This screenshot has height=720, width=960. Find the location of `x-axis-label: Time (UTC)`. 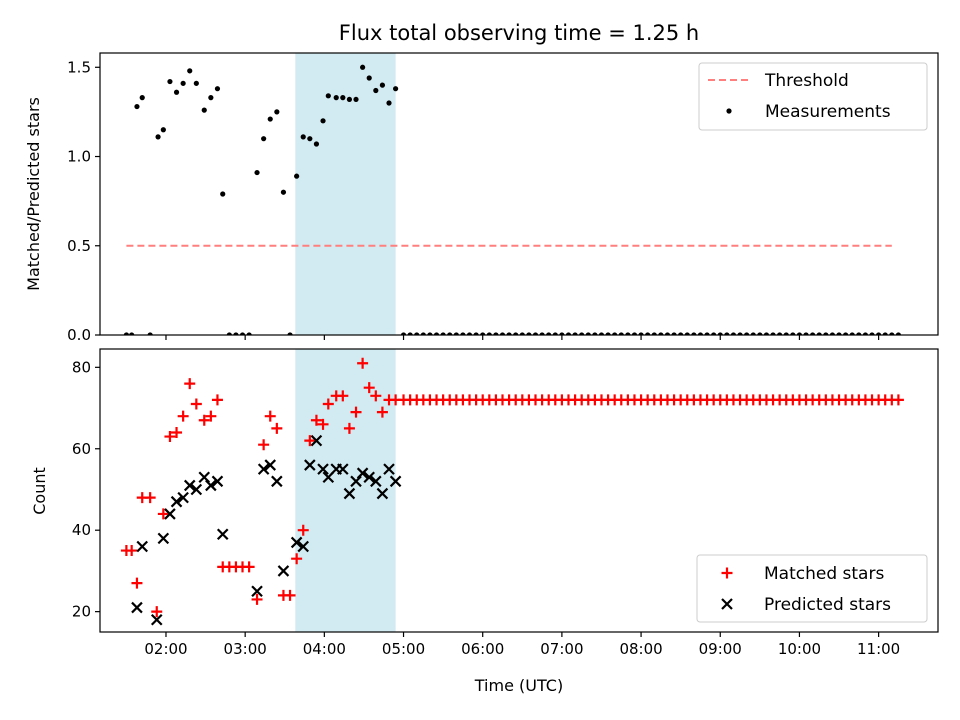

x-axis-label: Time (UTC) is located at coordinates (518, 685).